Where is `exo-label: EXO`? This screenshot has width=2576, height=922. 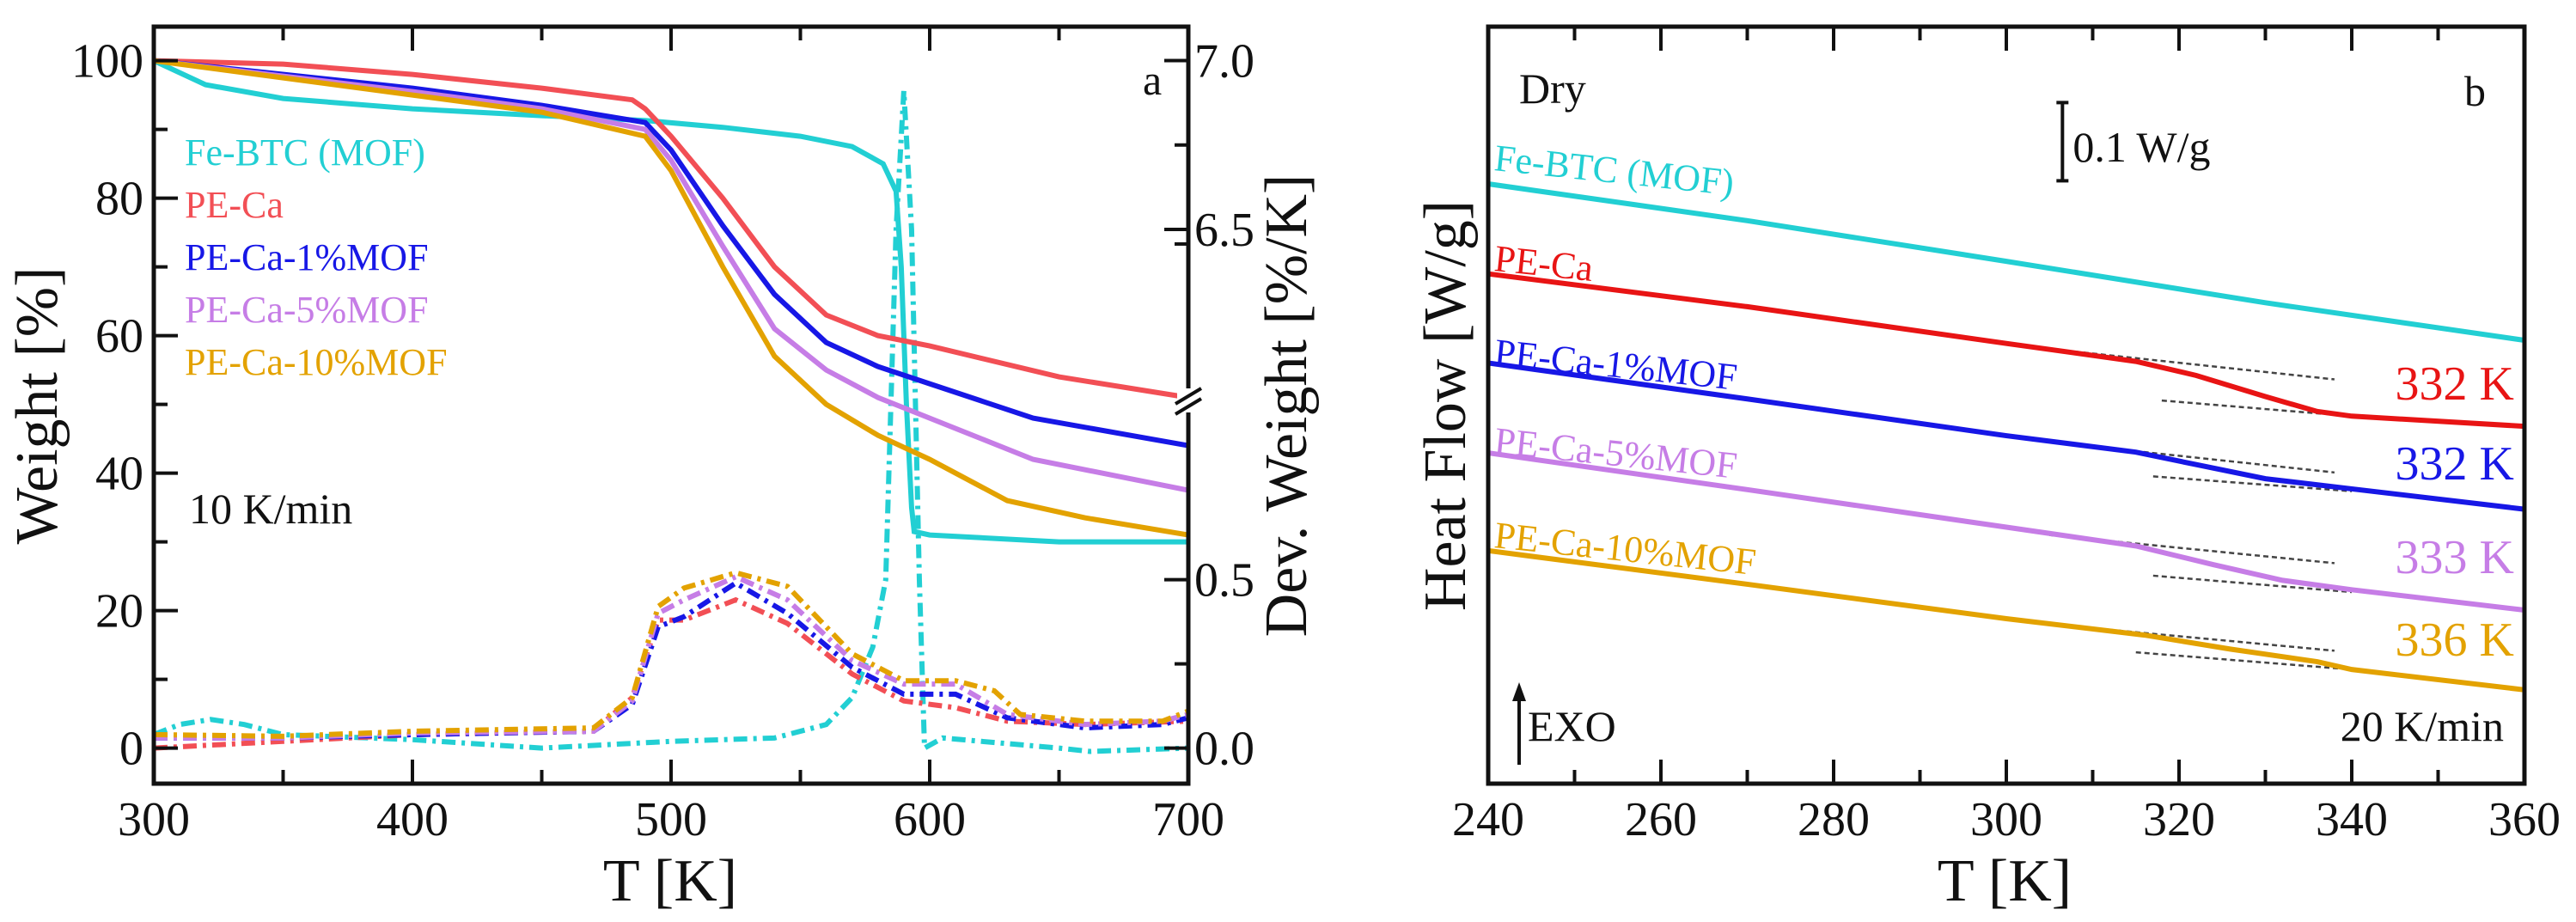
exo-label: EXO is located at coordinates (1572, 726).